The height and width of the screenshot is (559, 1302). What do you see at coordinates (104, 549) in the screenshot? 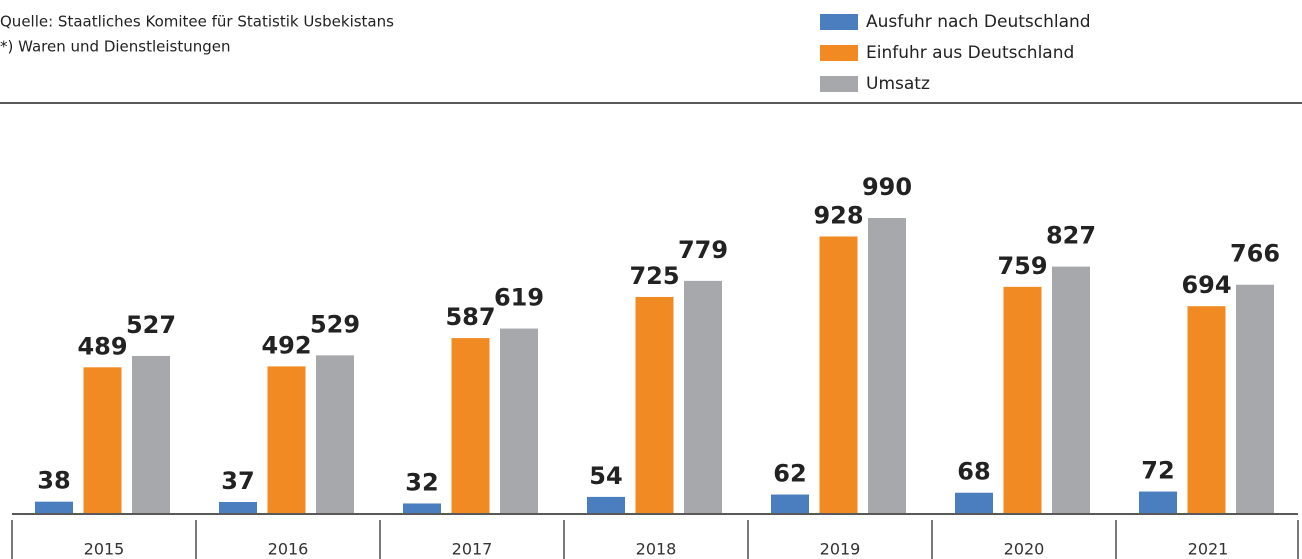
I see `x-tick-label: 2015` at bounding box center [104, 549].